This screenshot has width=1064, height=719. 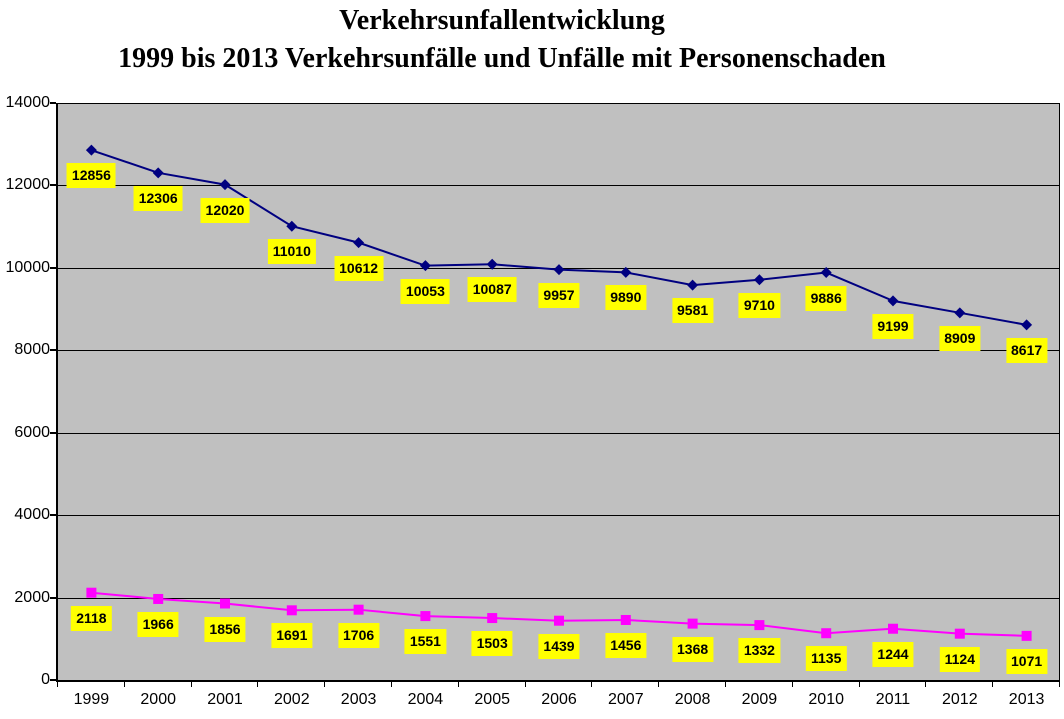 I want to click on x-axis-tick-label: 2012, so click(x=960, y=699).